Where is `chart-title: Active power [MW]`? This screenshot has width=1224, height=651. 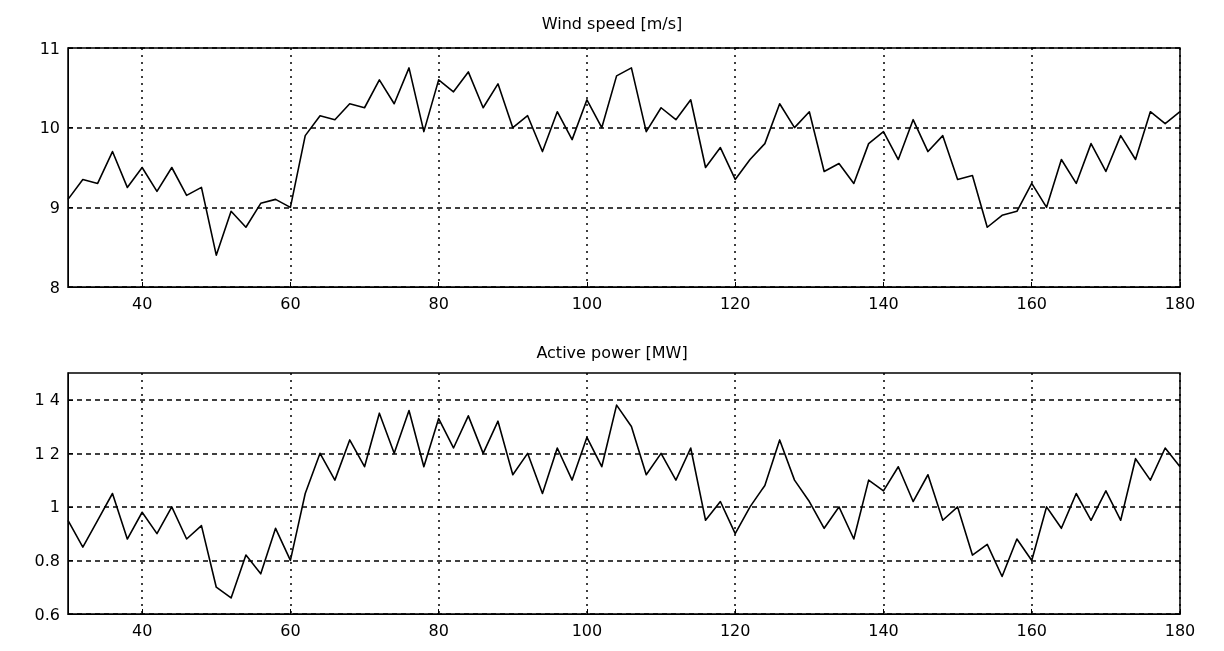
chart-title: Active power [MW] is located at coordinates (612, 352).